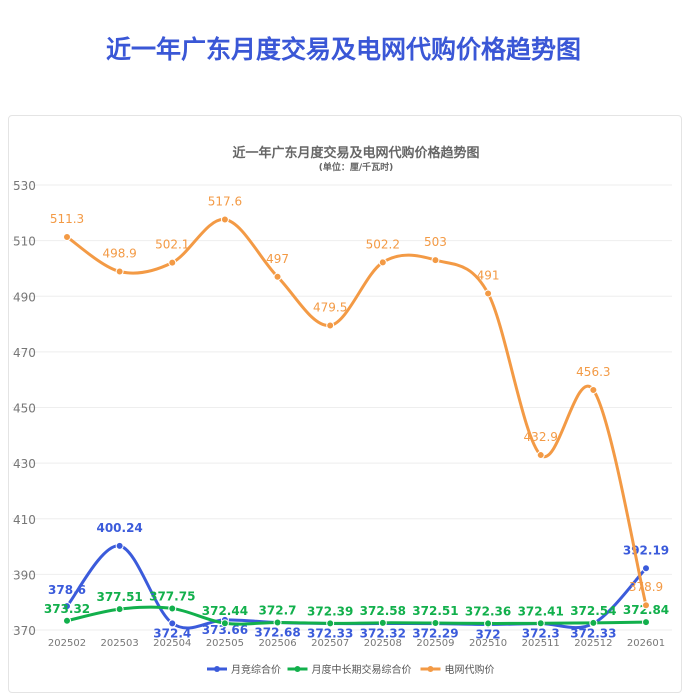  What do you see at coordinates (343, 49) in the screenshot?
I see `page-title: 近一年广东月度交易及电网代购价格趋势图` at bounding box center [343, 49].